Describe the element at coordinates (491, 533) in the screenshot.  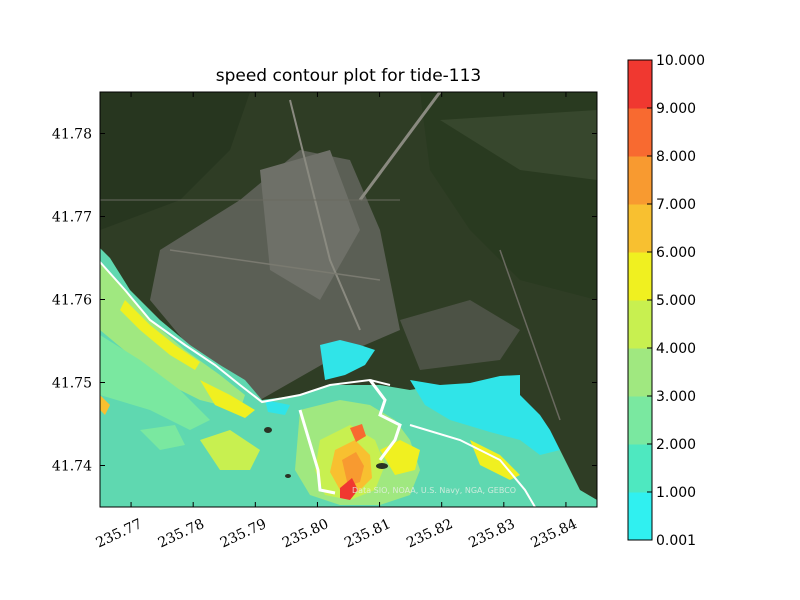
I see `x-tick-label: 235.83` at that location.